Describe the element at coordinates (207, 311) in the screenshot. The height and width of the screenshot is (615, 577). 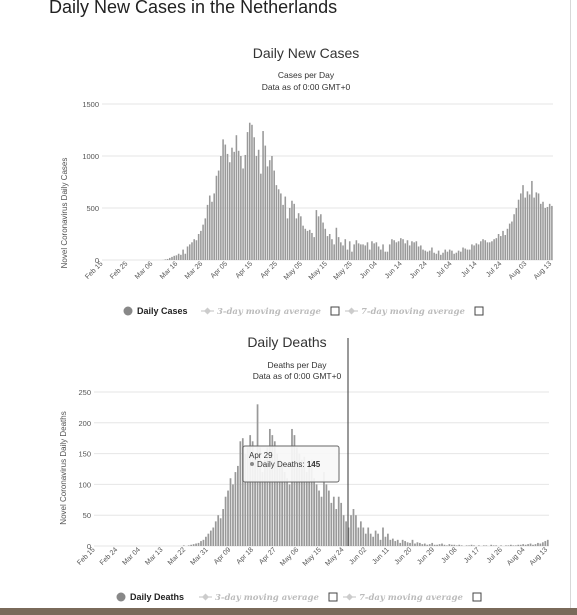
I see `legend-marker-3day` at that location.